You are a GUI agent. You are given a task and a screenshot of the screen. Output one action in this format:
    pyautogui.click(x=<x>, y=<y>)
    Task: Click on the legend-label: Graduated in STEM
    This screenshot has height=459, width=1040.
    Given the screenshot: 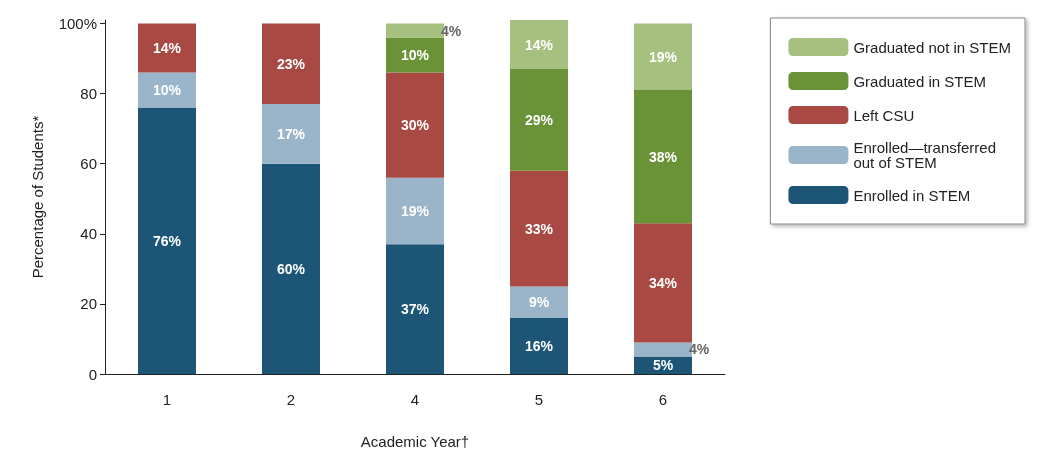 What is the action you would take?
    pyautogui.click(x=919, y=81)
    